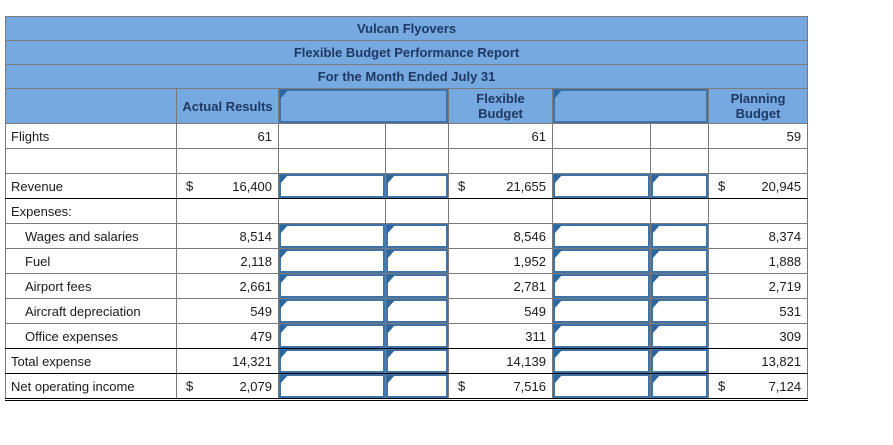 The image size is (893, 445). I want to click on row-label: Fuel, so click(91, 261).